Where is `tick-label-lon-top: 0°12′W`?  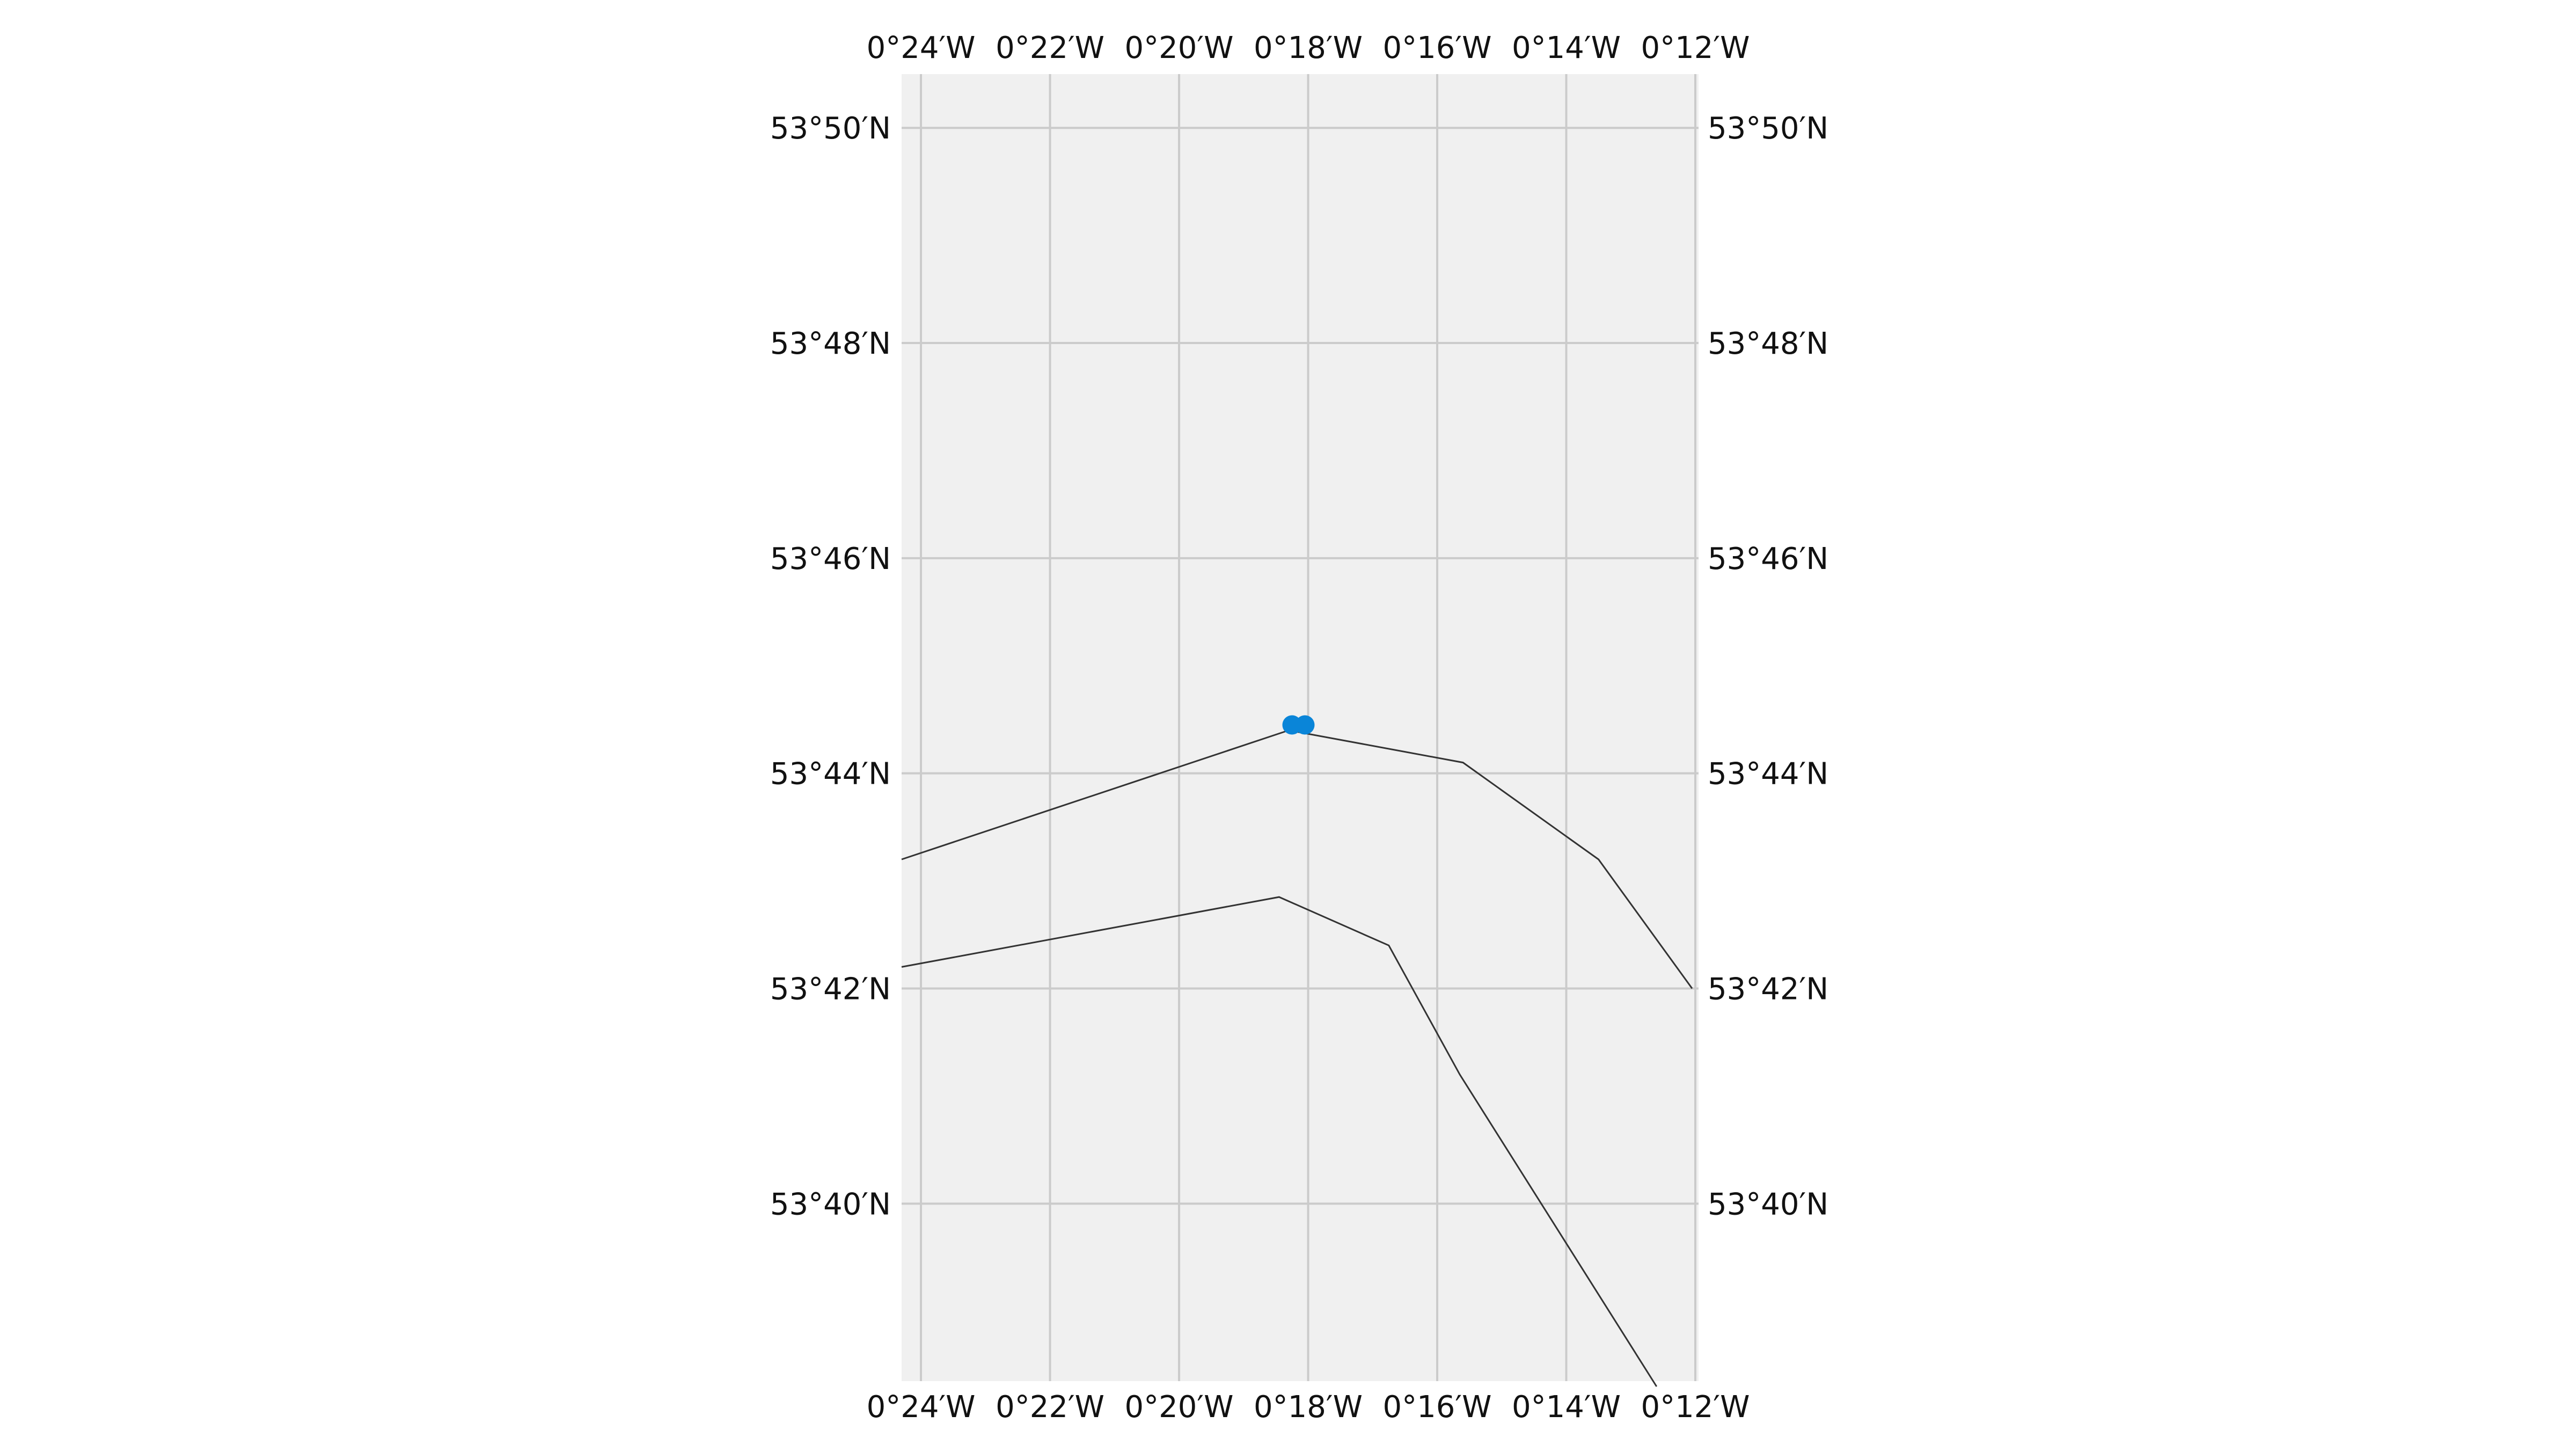 tick-label-lon-top: 0°12′W is located at coordinates (1695, 48).